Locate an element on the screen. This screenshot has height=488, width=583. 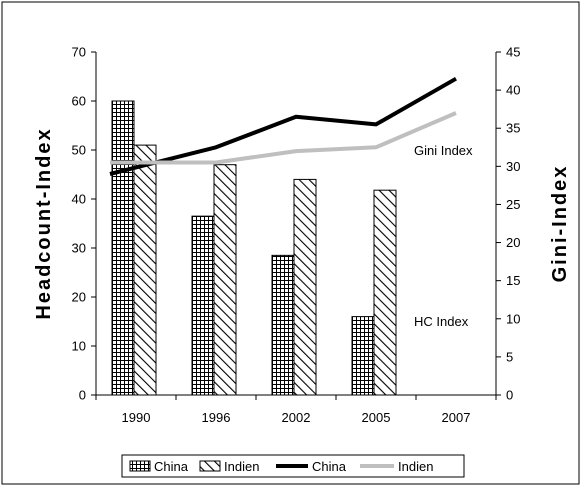
legend-label-indien-line: Indien is located at coordinates (415, 466).